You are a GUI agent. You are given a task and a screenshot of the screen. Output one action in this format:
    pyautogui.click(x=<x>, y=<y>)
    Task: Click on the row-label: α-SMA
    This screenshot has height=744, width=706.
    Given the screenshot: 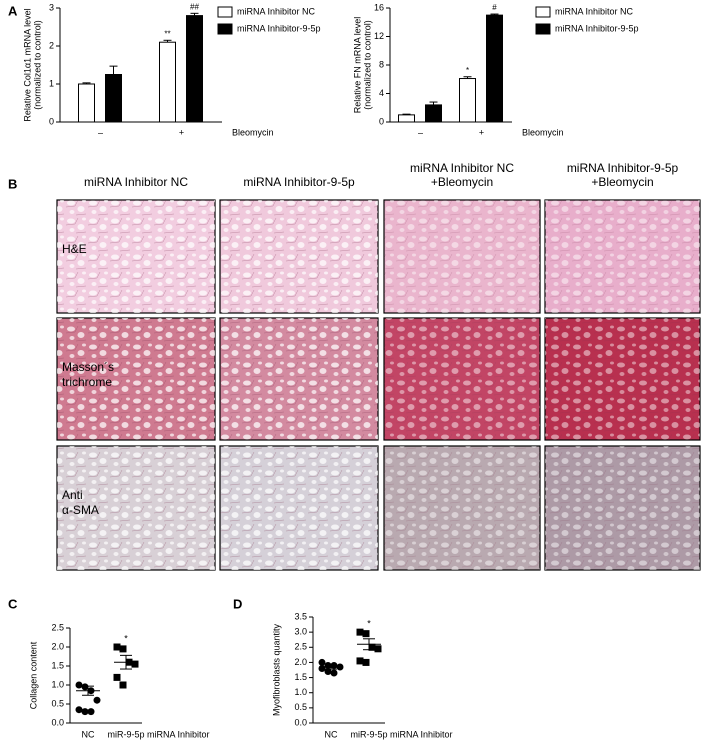 What is the action you would take?
    pyautogui.click(x=80, y=510)
    